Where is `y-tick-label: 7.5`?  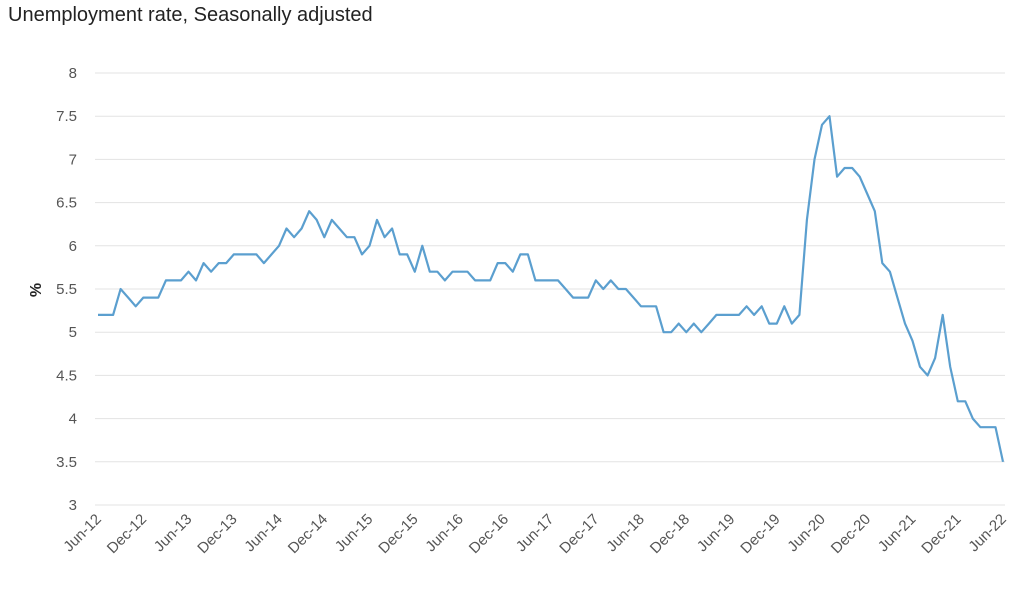
y-tick-label: 7.5 is located at coordinates (66, 116).